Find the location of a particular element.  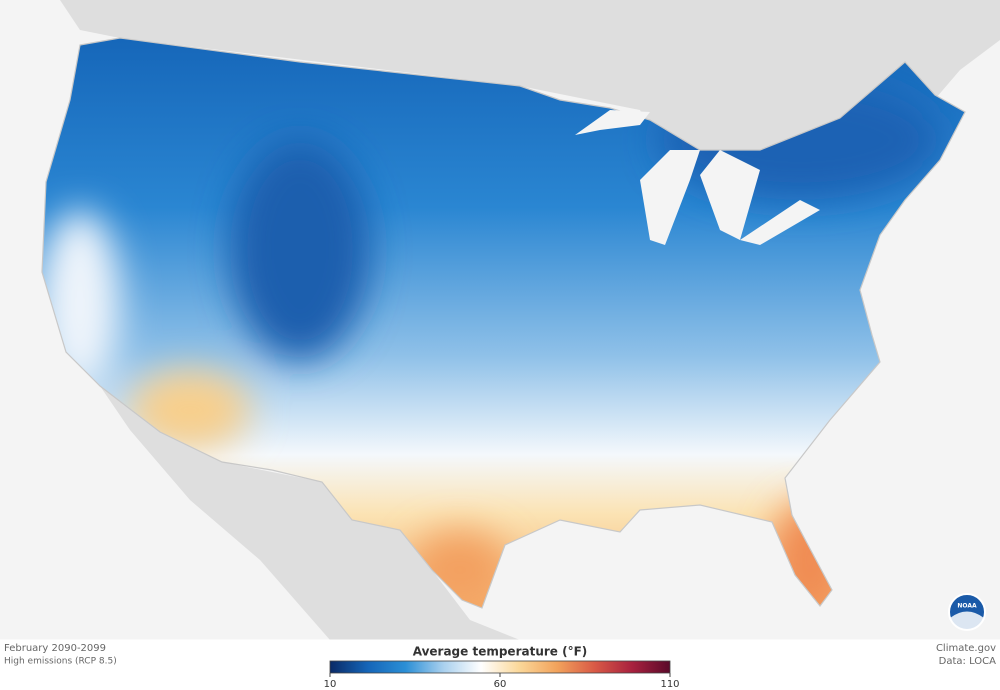

great-lakes is located at coordinates (697, 177).